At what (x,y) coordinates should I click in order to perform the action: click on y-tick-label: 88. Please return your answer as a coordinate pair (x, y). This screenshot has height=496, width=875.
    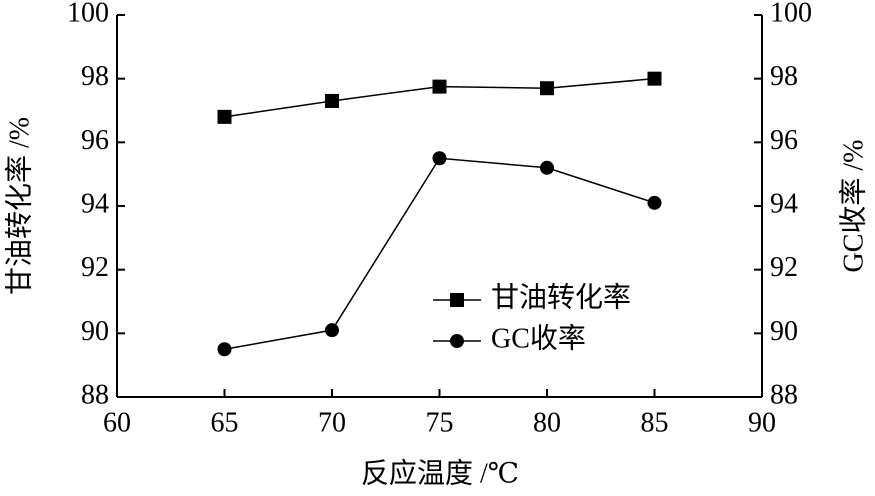
    Looking at the image, I should click on (95, 394).